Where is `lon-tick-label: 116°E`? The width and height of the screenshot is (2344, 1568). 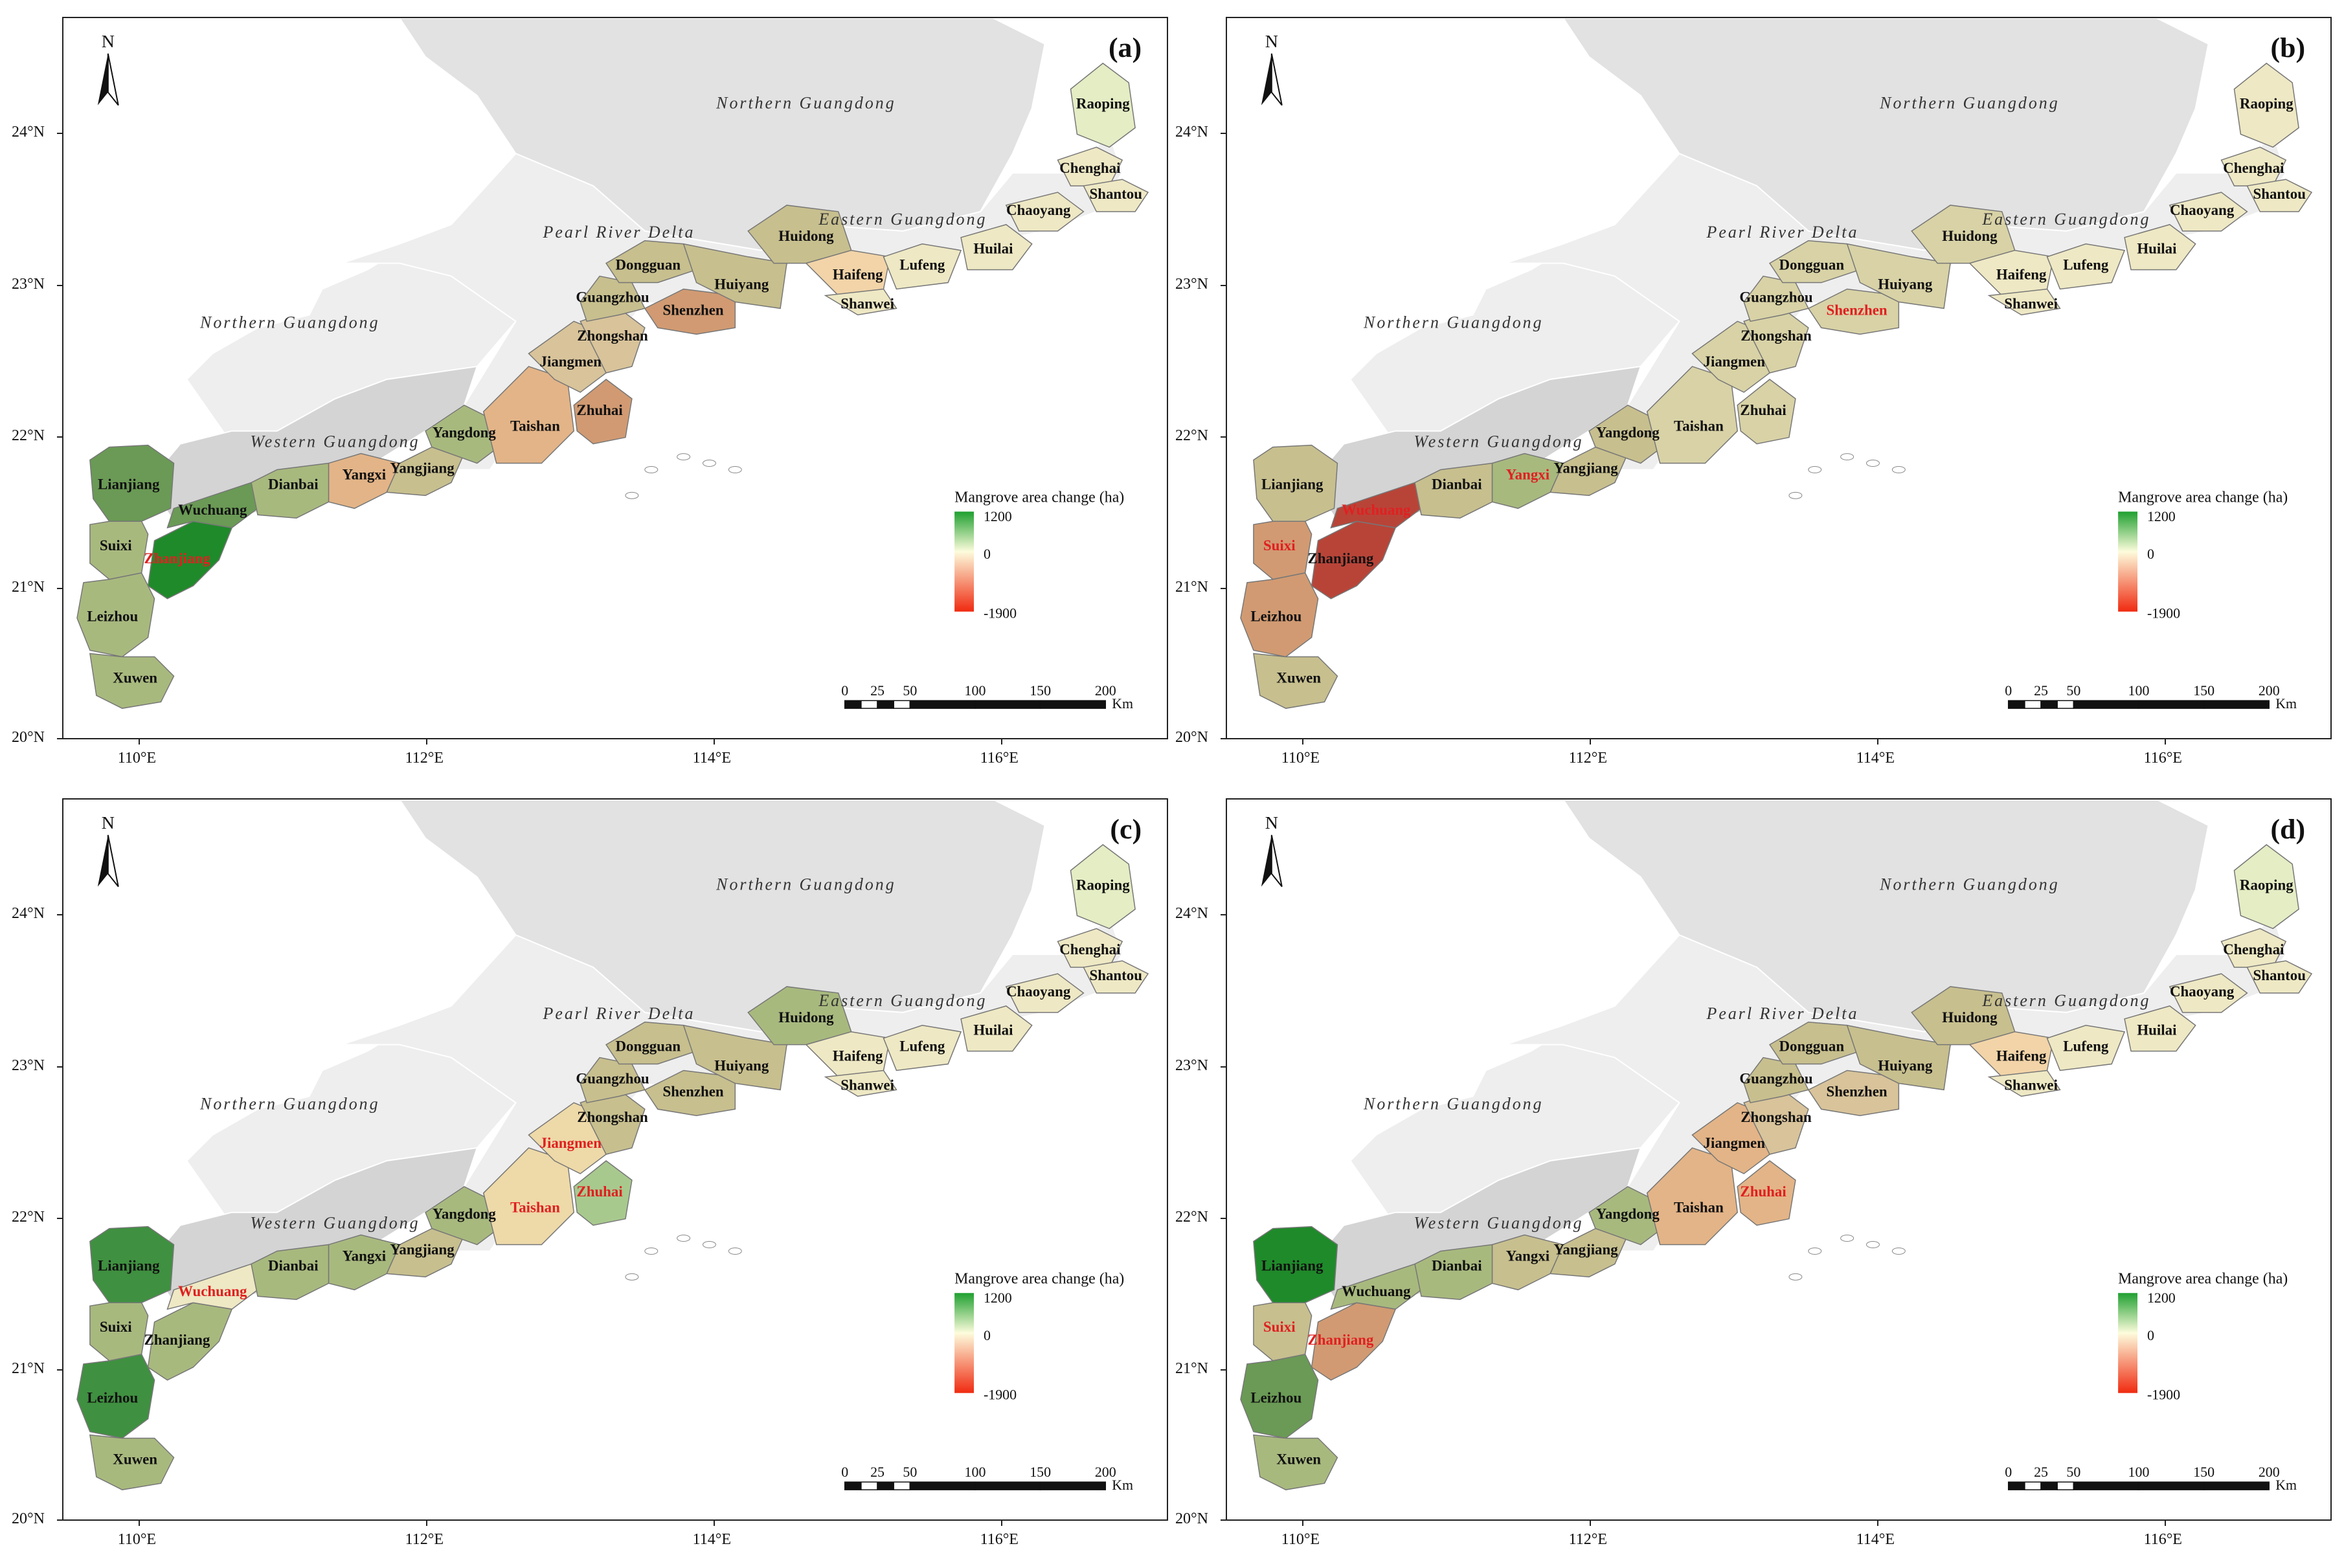 lon-tick-label: 116°E is located at coordinates (2162, 758).